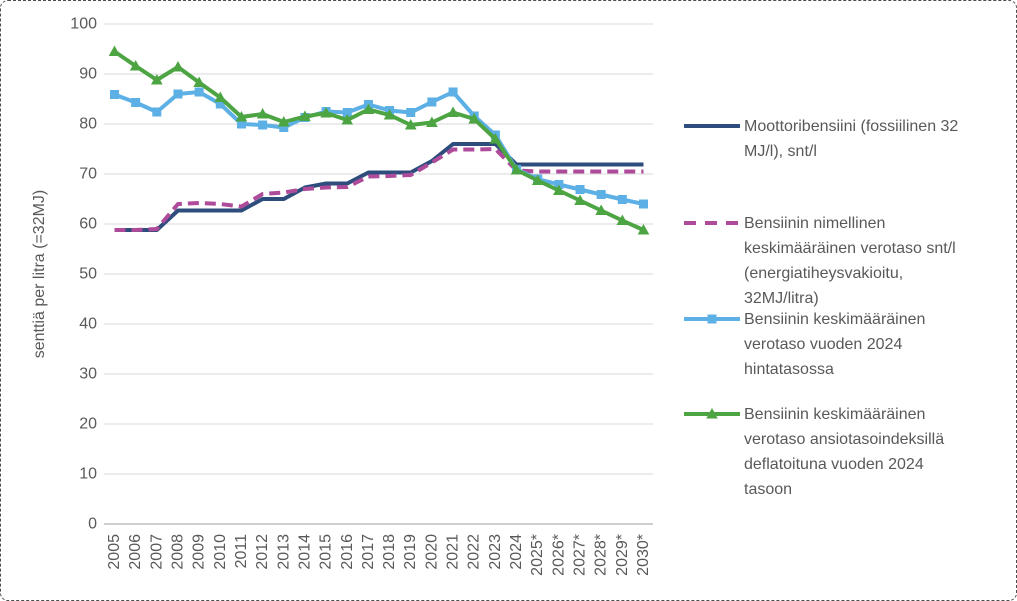 The image size is (1017, 601). I want to click on x-tick-label: 2012, so click(262, 552).